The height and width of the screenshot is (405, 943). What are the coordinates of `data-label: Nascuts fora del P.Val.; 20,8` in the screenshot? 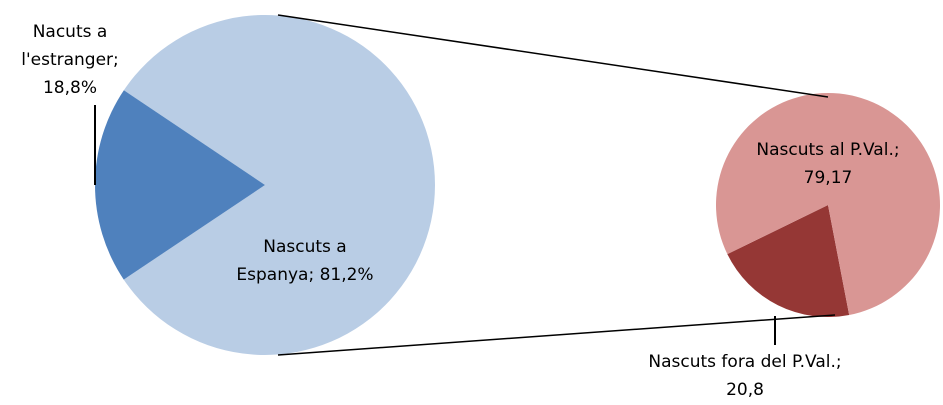 It's located at (745, 376).